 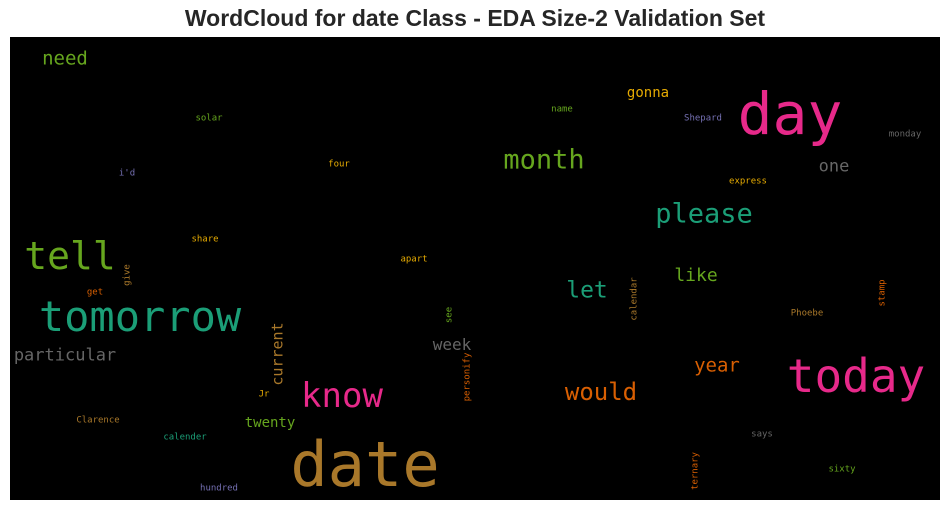 What do you see at coordinates (339, 164) in the screenshot?
I see `word-four: four` at bounding box center [339, 164].